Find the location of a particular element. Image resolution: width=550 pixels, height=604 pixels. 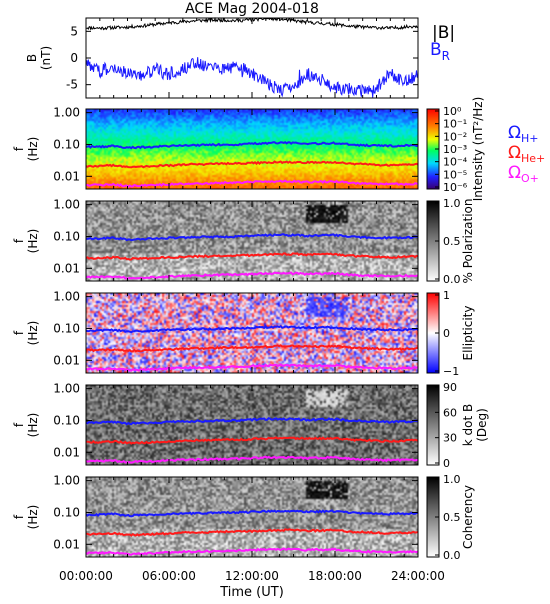

intensity-colorbar-label: 10⁻¹ is located at coordinates (455, 124).